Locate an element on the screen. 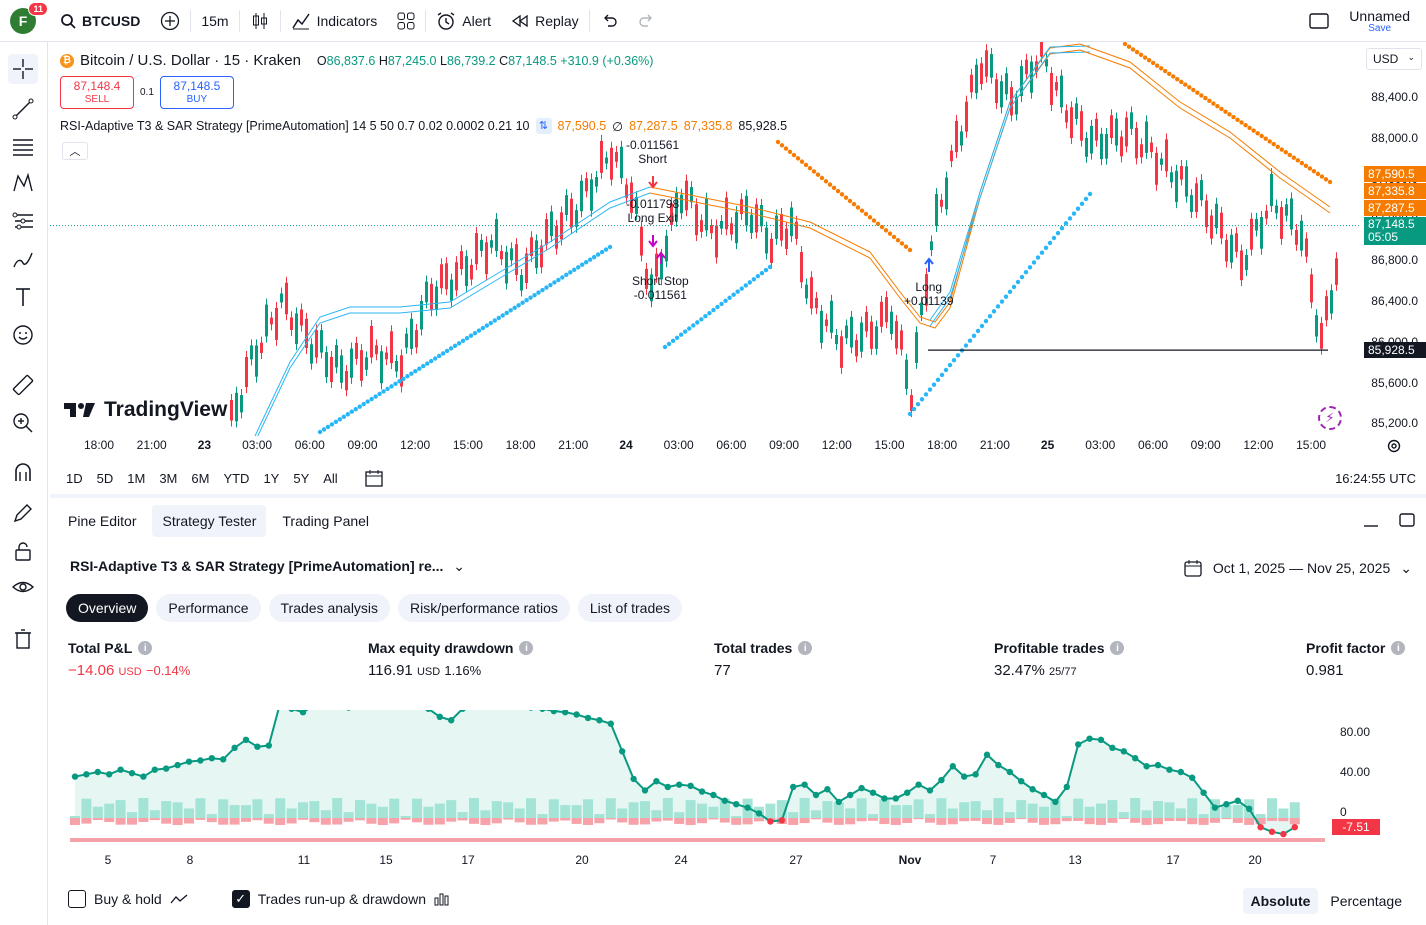 The image size is (1426, 925). percentage-button: Percentage is located at coordinates (1366, 901).